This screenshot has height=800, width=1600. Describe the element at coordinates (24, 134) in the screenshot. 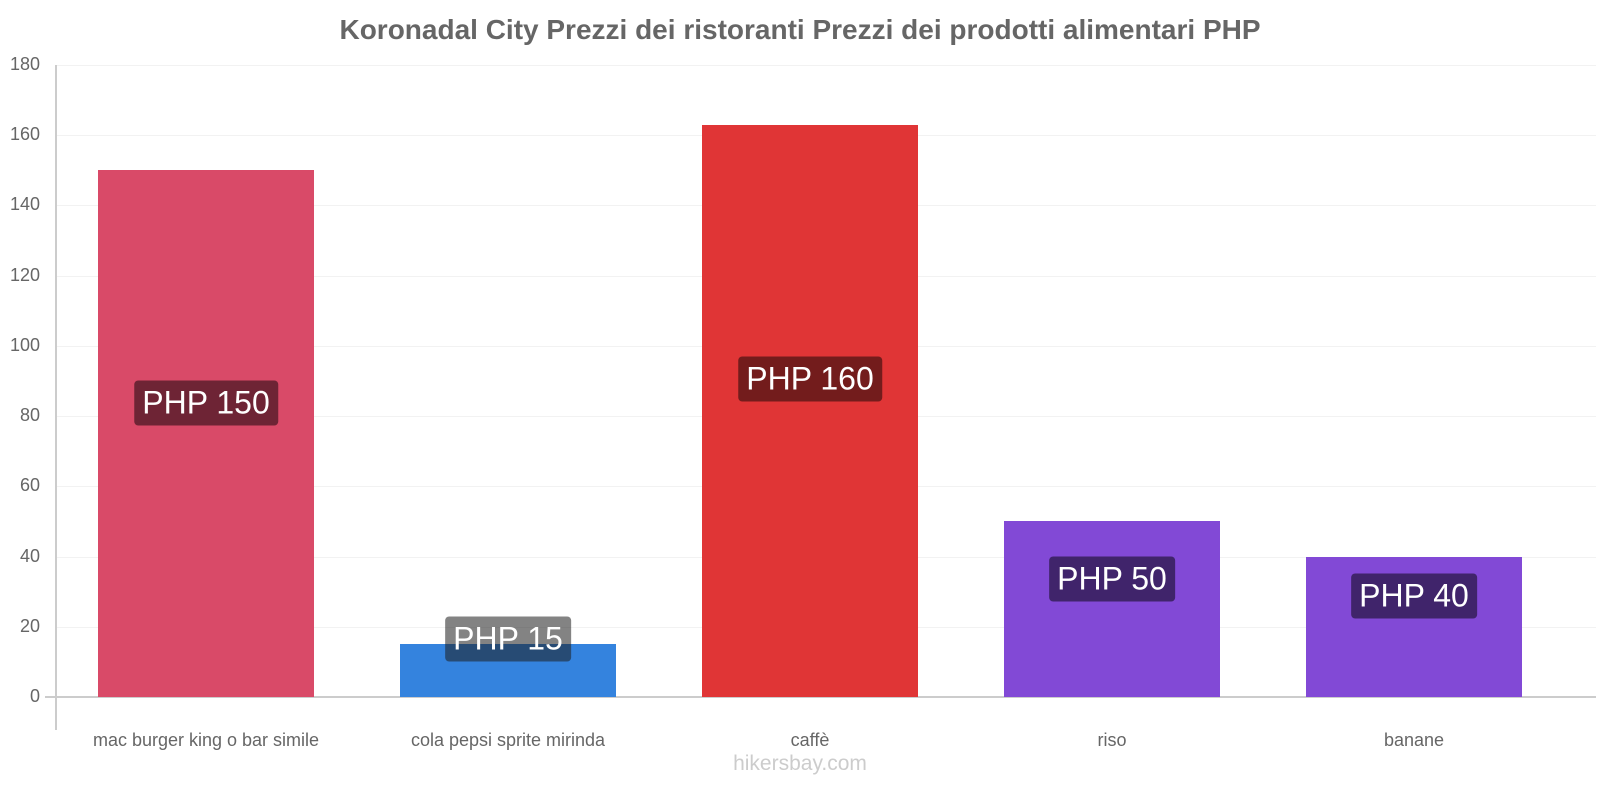

I see `y-tick-label: 160` at that location.